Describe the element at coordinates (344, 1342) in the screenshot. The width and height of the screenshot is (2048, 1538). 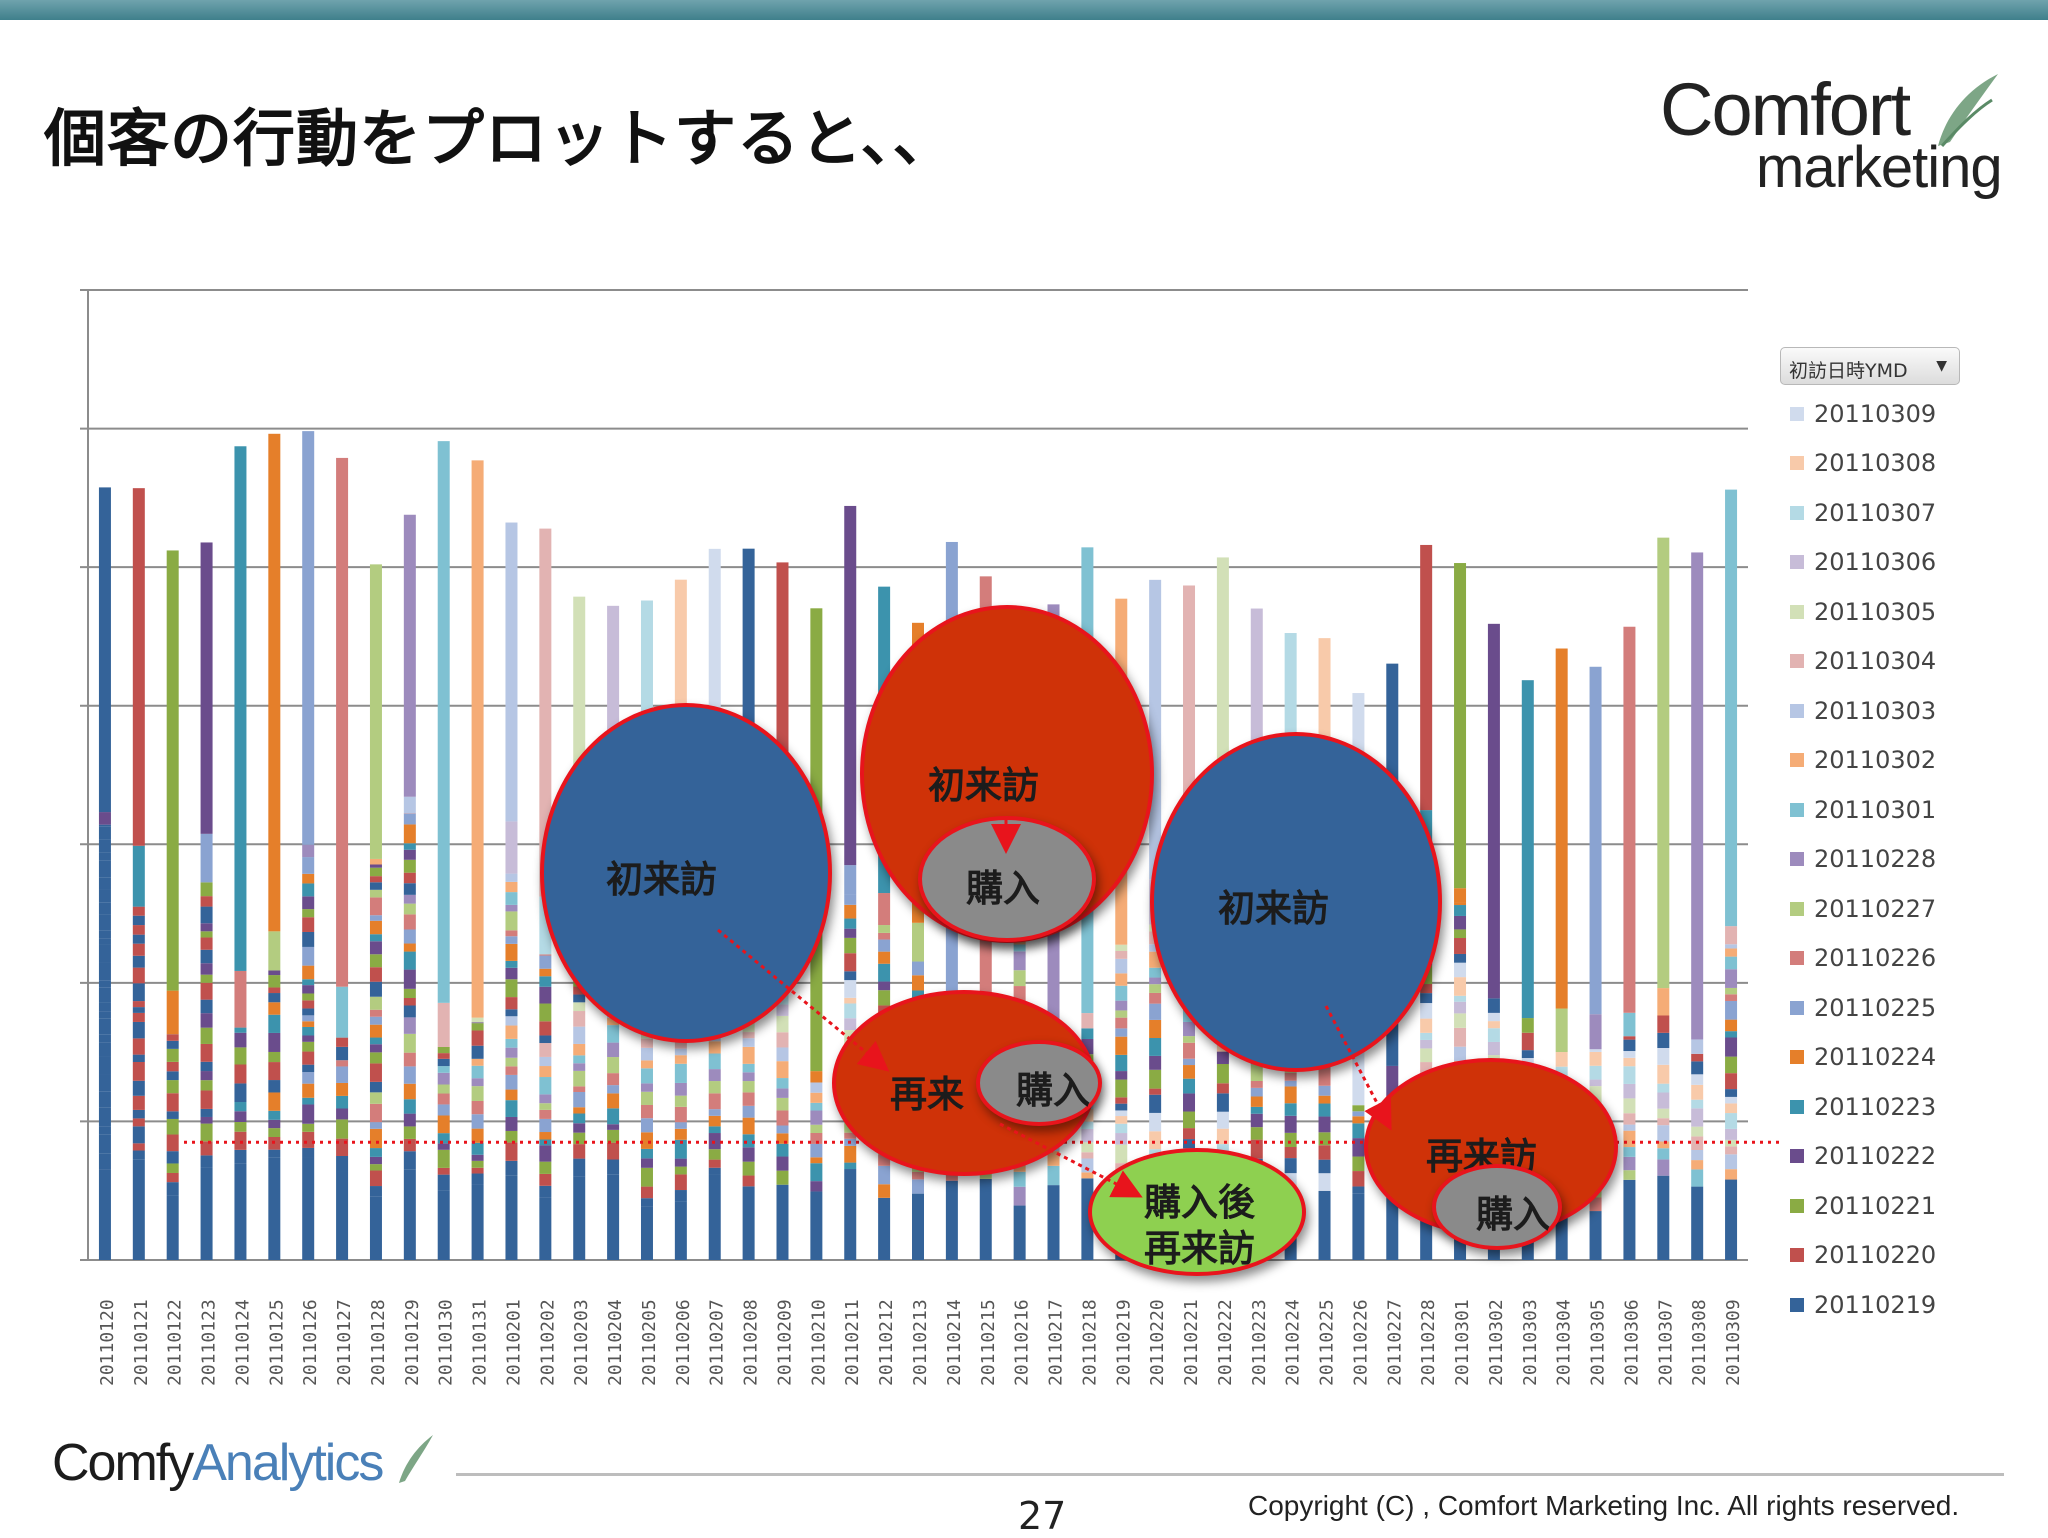
I see `x-tick-label: 20110127` at that location.